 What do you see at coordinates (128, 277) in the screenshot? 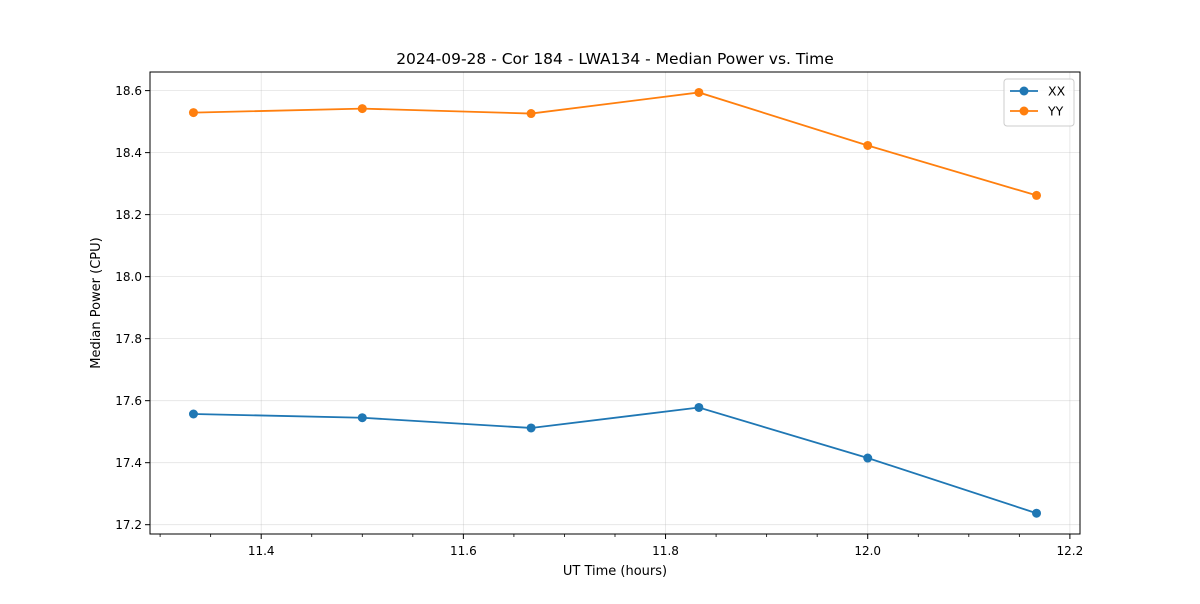
I see `y-tick-label: 18.0` at bounding box center [128, 277].